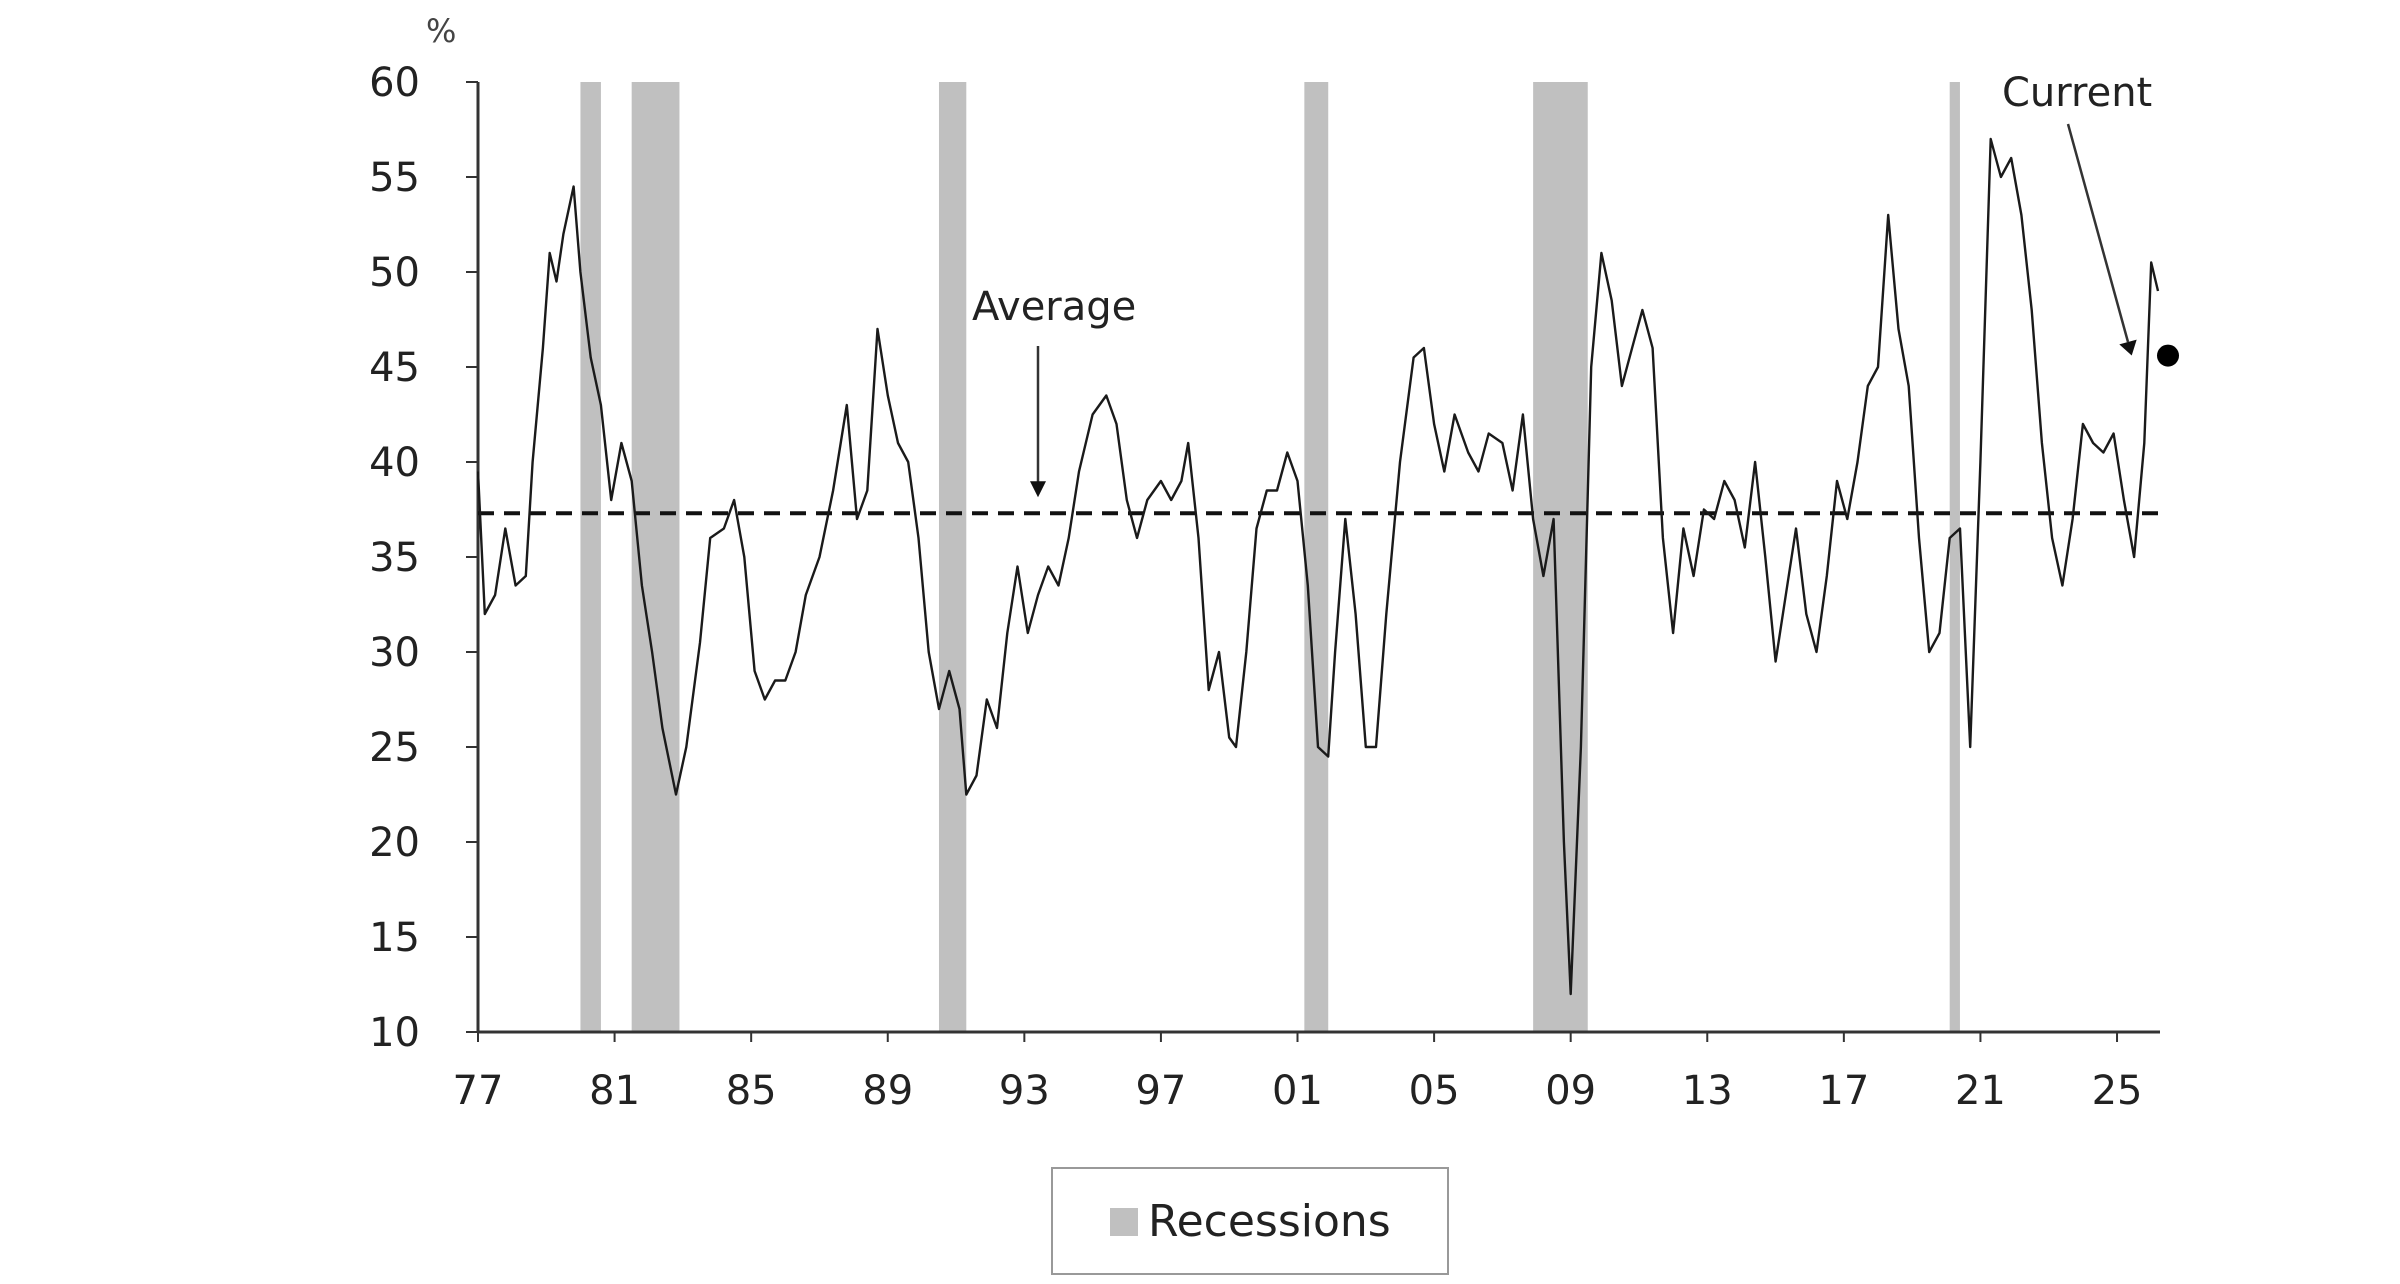 This screenshot has height=1284, width=2400. What do you see at coordinates (1054, 391) in the screenshot?
I see `average-annotation: Average` at bounding box center [1054, 391].